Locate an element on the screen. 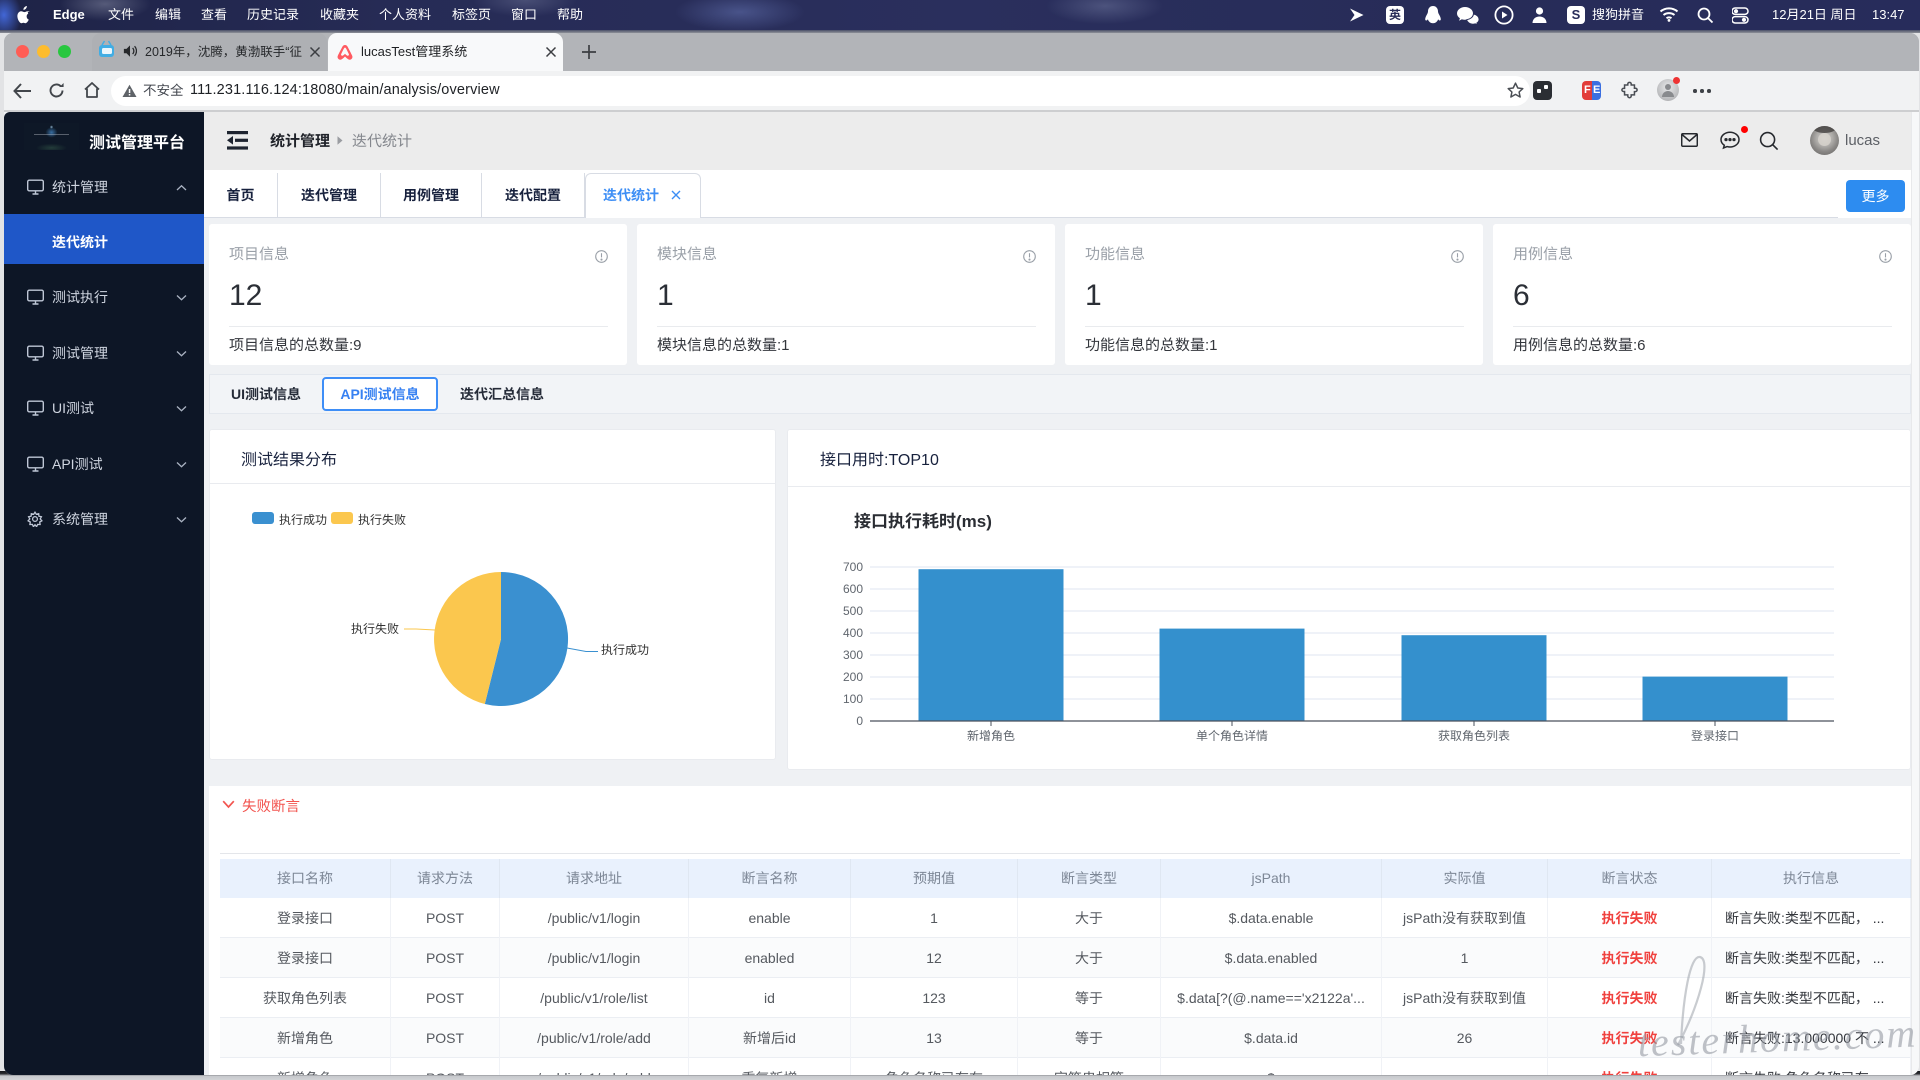  svg-text: 登录接口 is located at coordinates (1715, 736).